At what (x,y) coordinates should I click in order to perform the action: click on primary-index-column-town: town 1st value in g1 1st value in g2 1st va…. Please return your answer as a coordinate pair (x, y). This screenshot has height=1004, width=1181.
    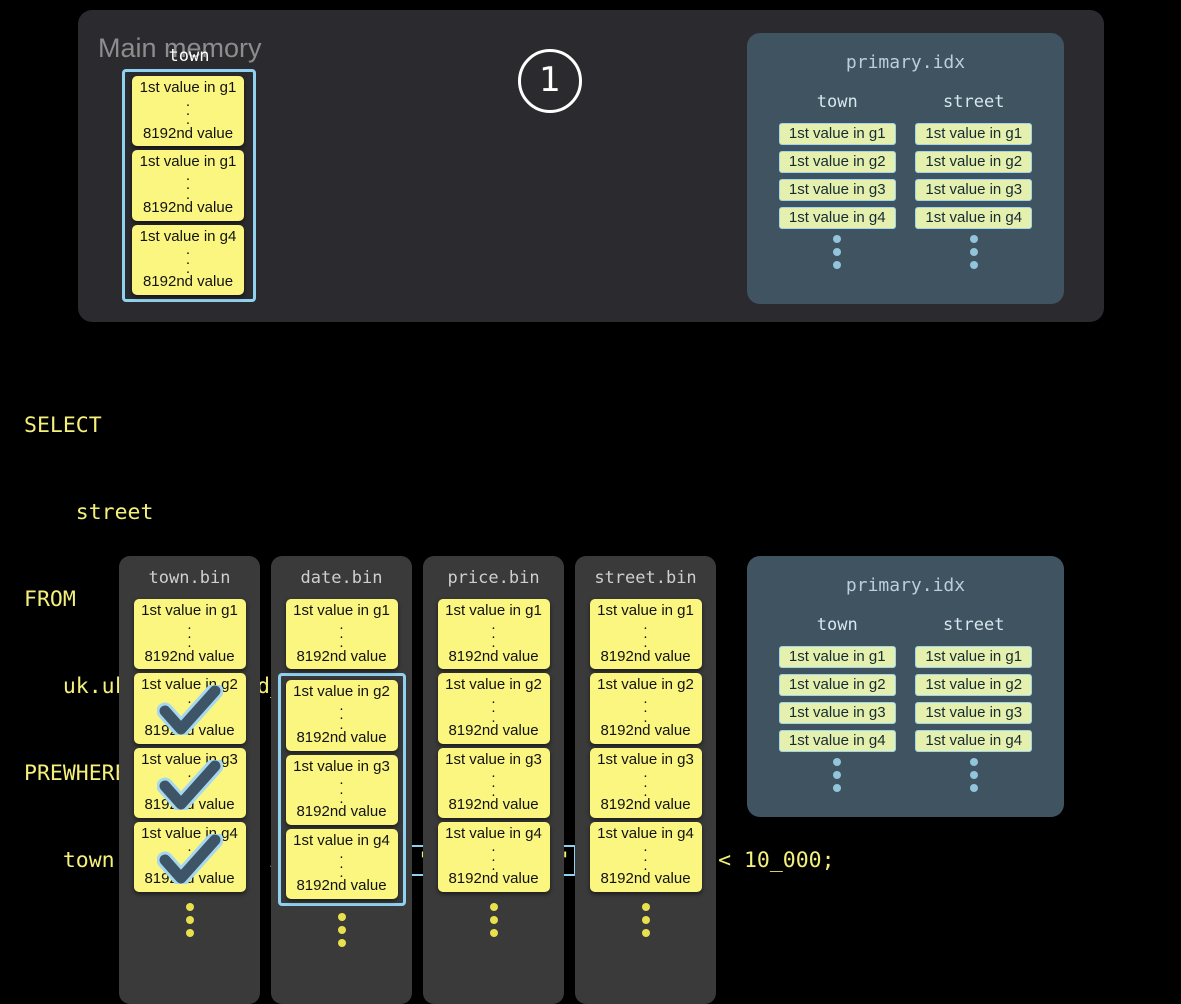
    Looking at the image, I should click on (837, 703).